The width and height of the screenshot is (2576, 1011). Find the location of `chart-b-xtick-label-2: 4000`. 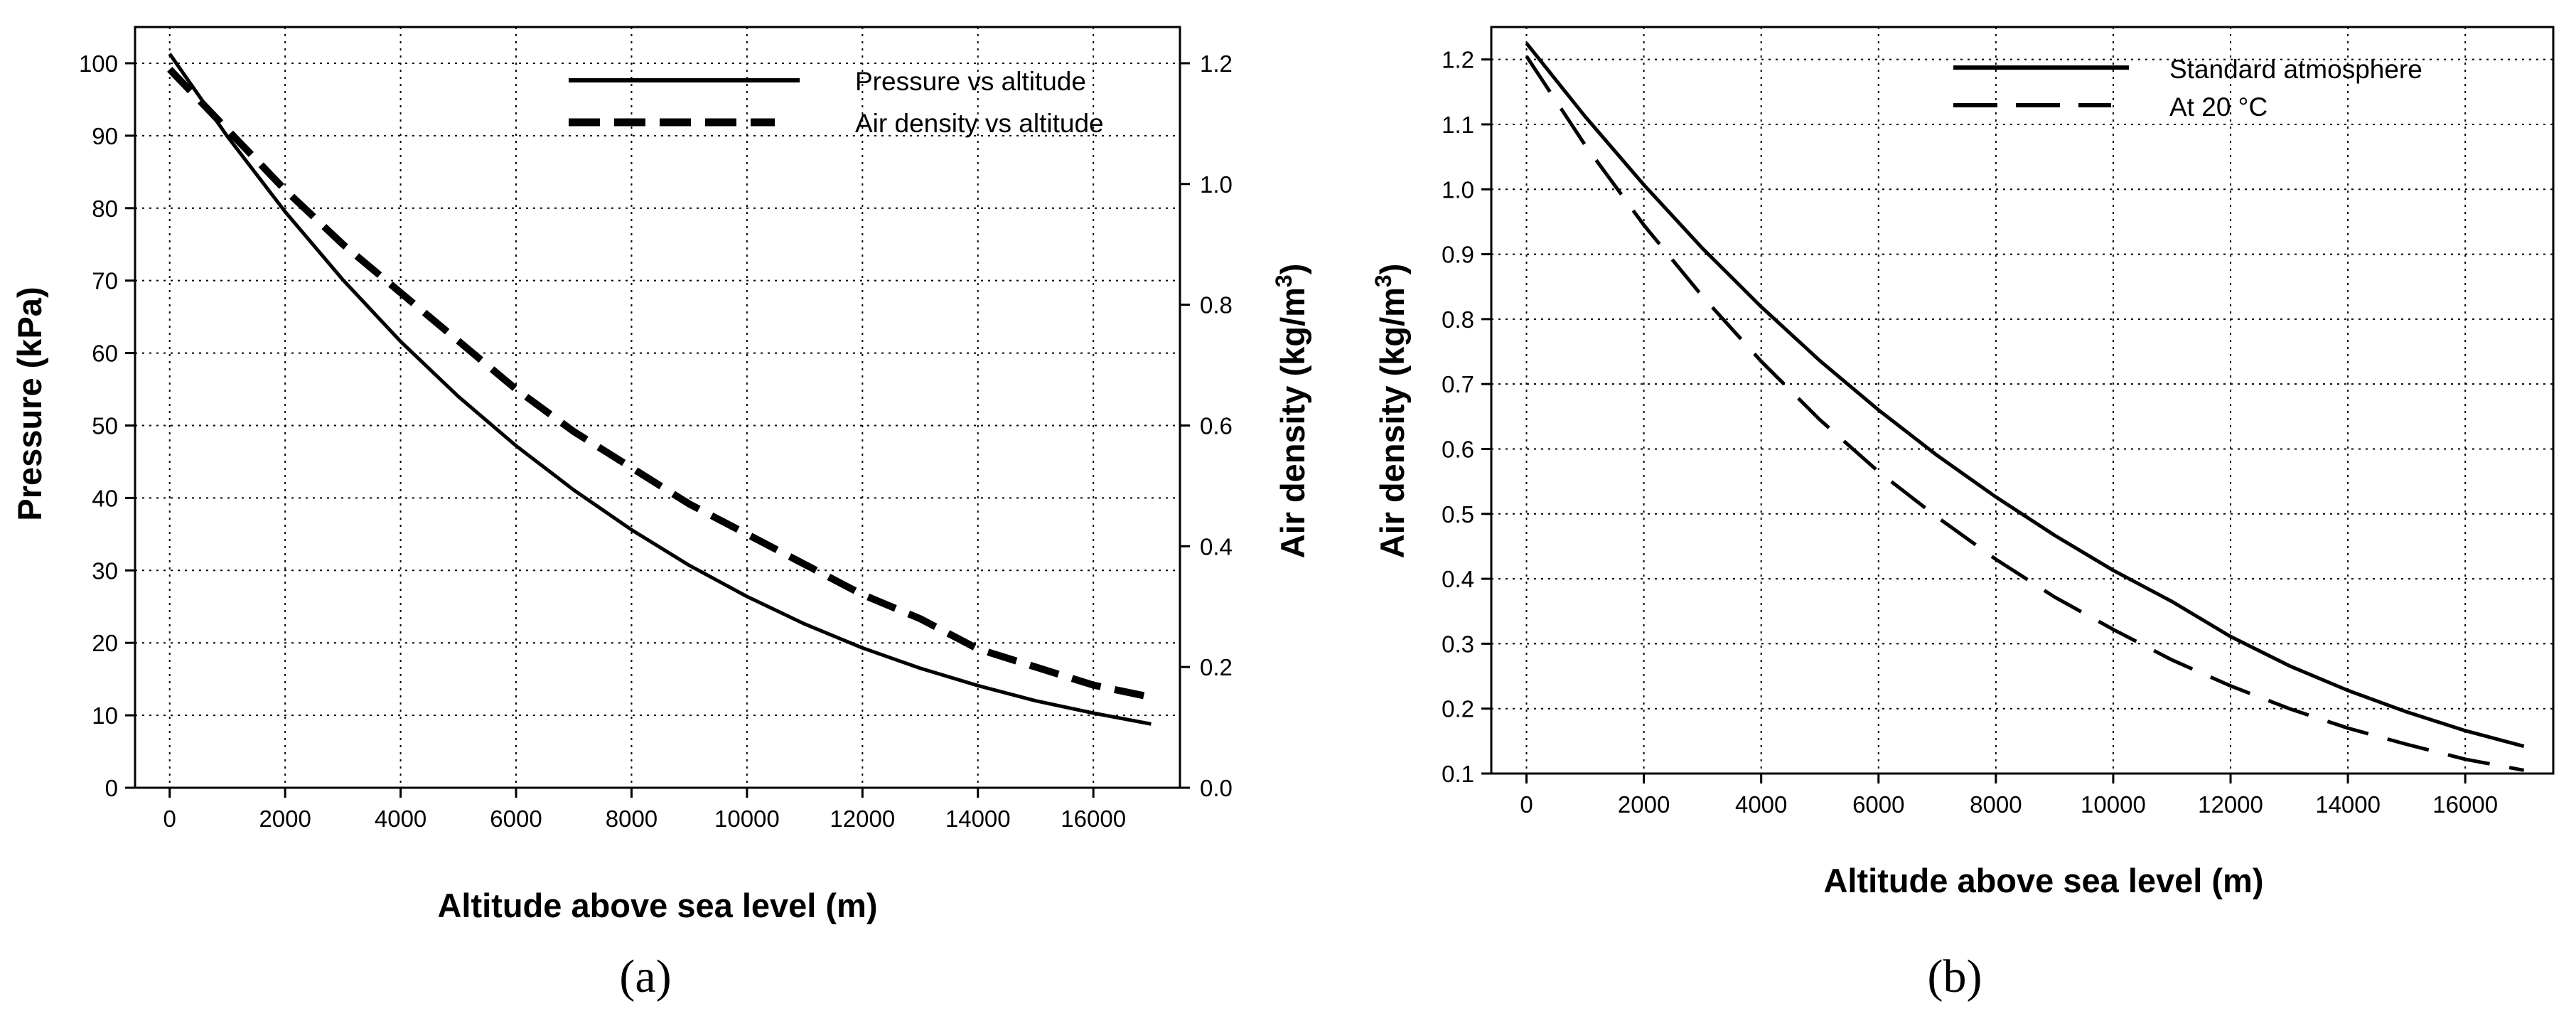

chart-b-xtick-label-2: 4000 is located at coordinates (1761, 804).